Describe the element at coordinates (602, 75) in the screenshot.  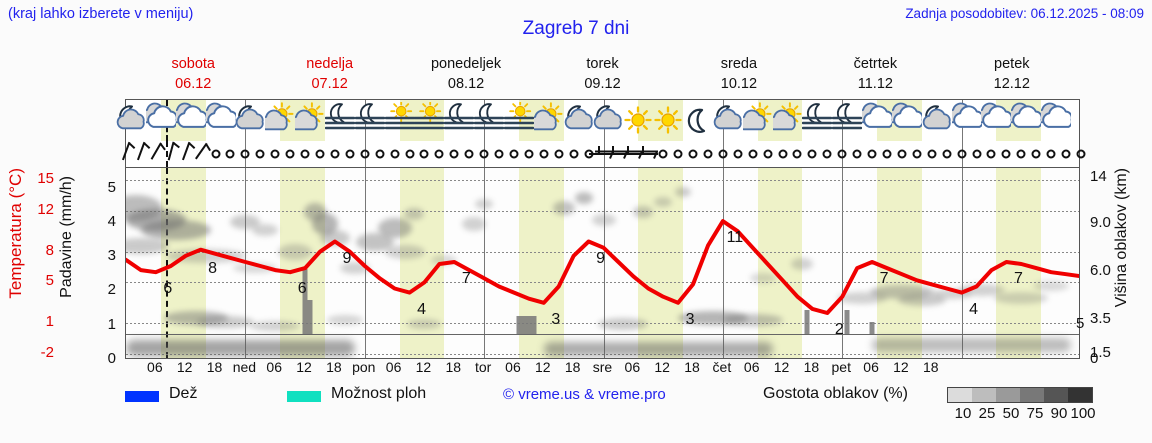
I see `day-header-4: torek 09.12` at that location.